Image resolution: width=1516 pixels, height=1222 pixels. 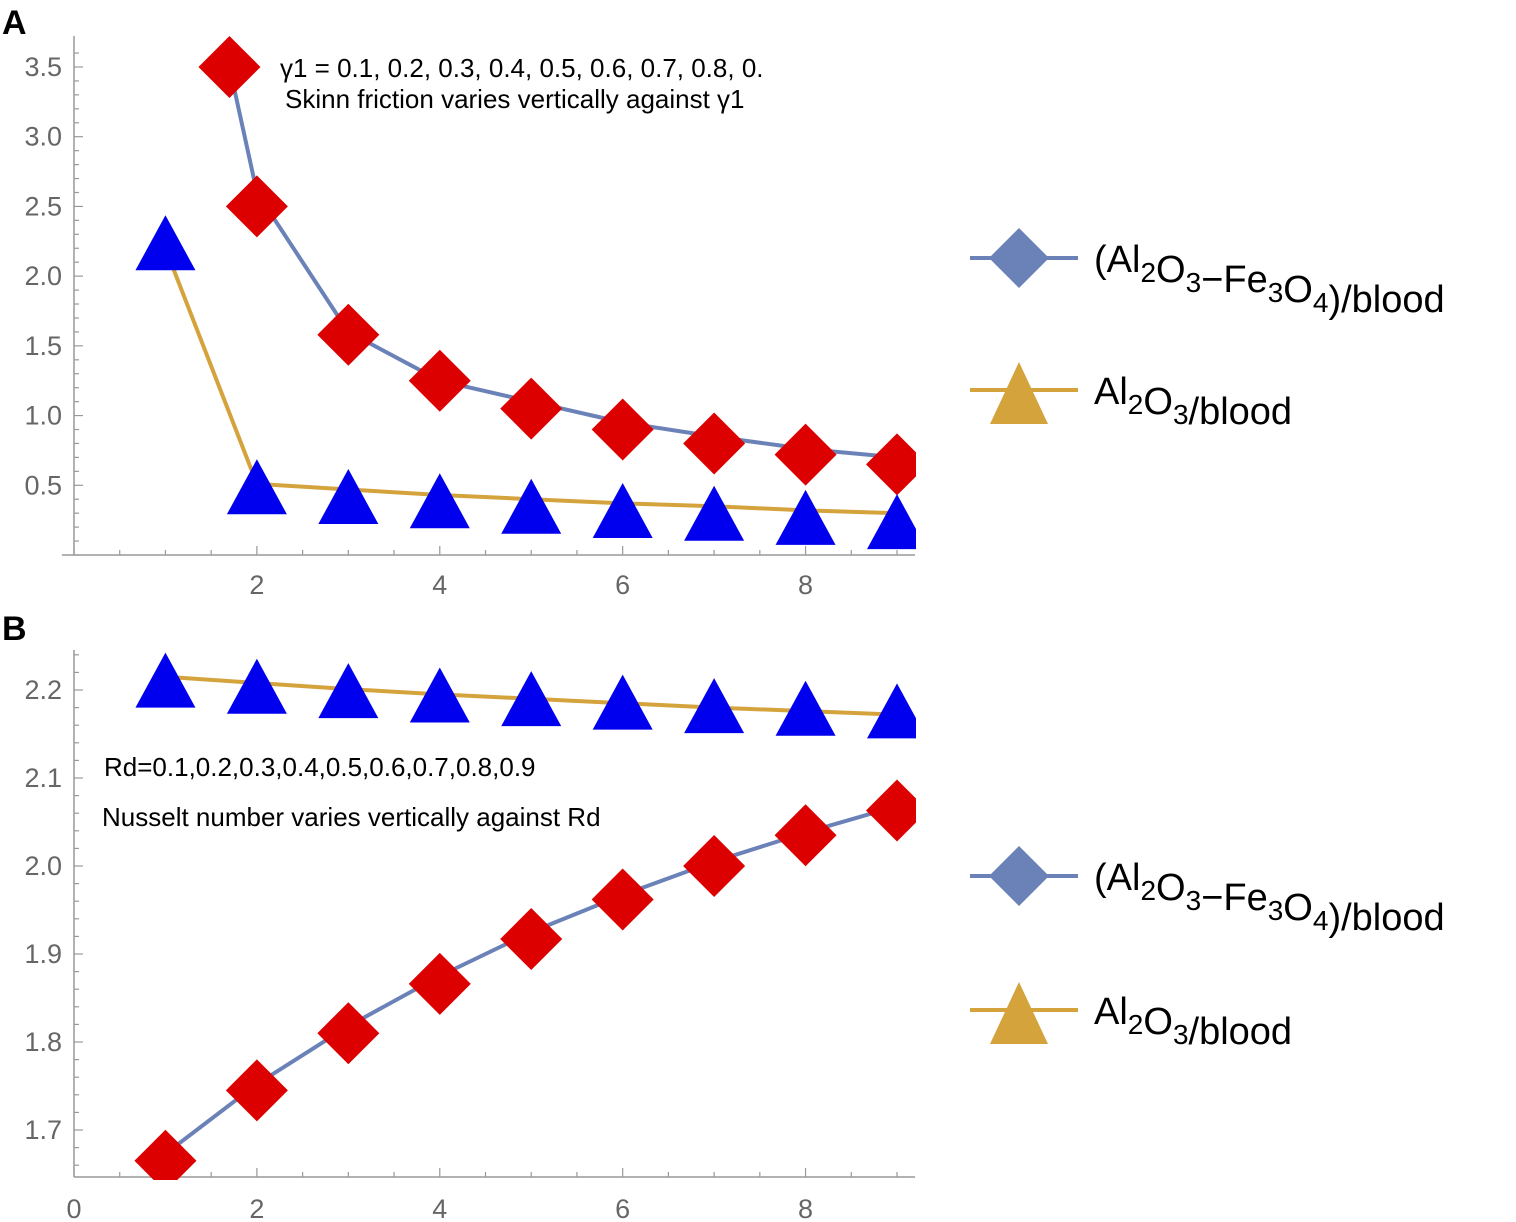 What do you see at coordinates (43, 346) in the screenshot?
I see `panel-a-y-tick-label: 1.5` at bounding box center [43, 346].